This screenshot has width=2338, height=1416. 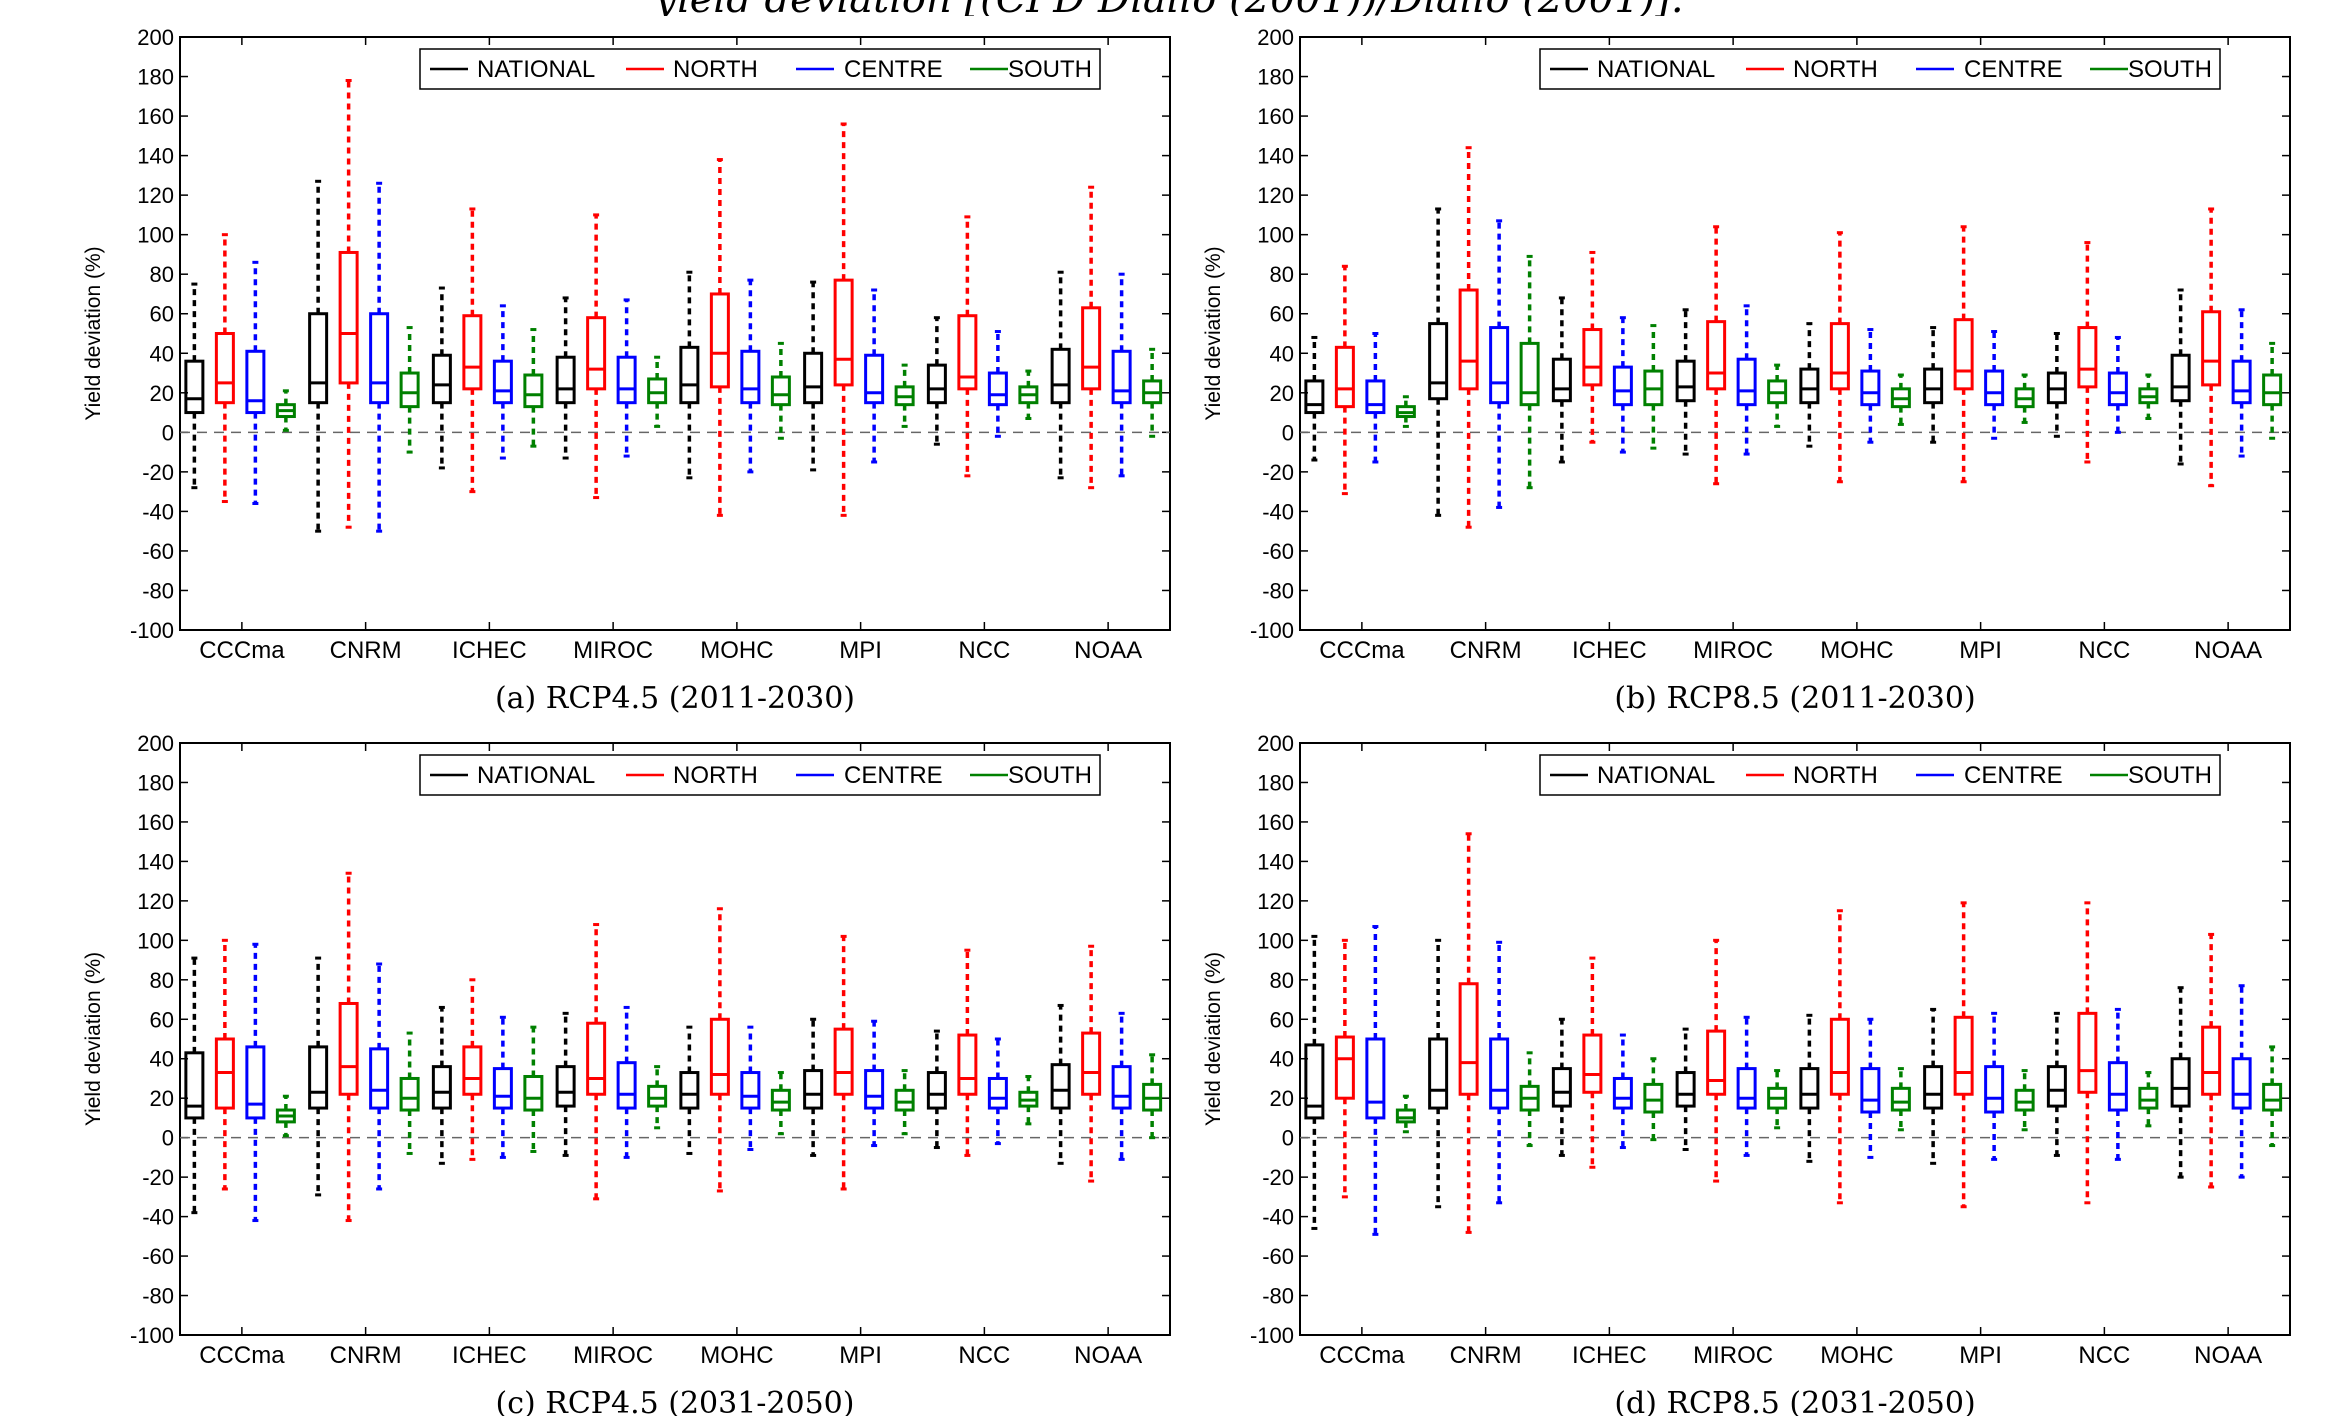 I want to click on panel-caption: (c) RCP4.5 (2031-2050), so click(x=675, y=1401).